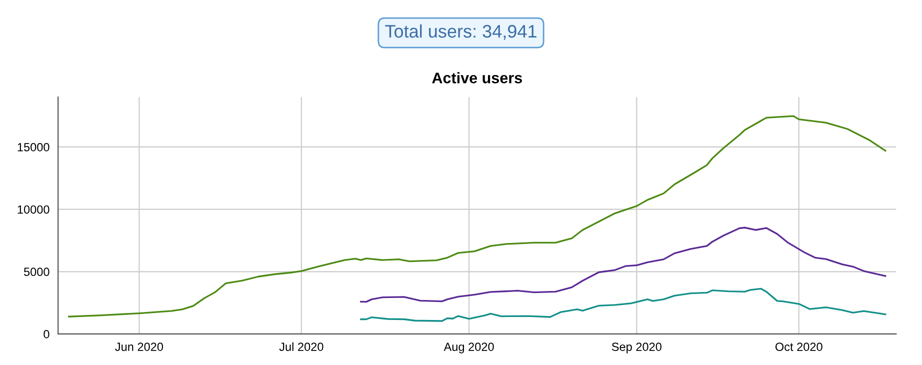 This screenshot has width=922, height=365. What do you see at coordinates (798, 346) in the screenshot?
I see `x-tick-label: Oct 2020` at bounding box center [798, 346].